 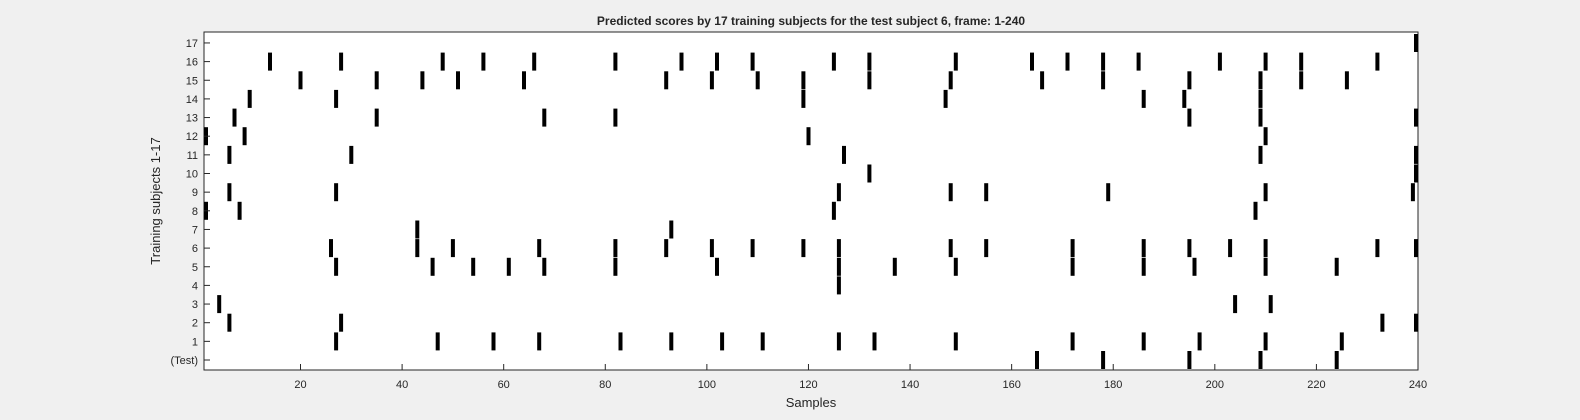 What do you see at coordinates (195, 230) in the screenshot?
I see `y-tick-label: 7` at bounding box center [195, 230].